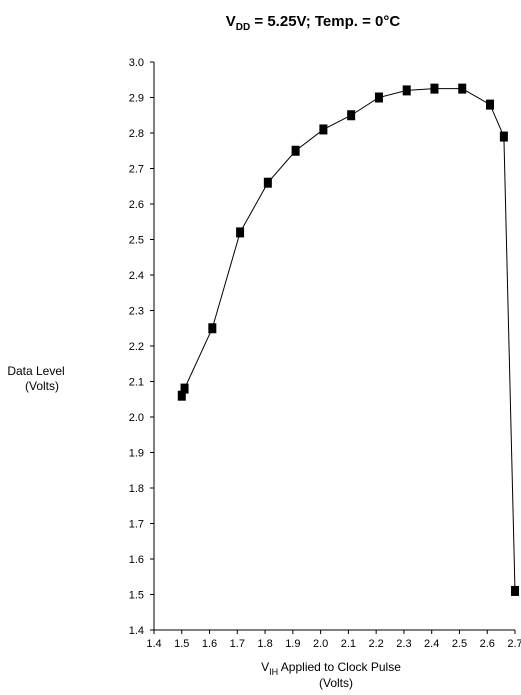 Image resolution: width=521 pixels, height=695 pixels. Describe the element at coordinates (136, 99) in the screenshot. I see `y-tick-label: 2.9` at that location.